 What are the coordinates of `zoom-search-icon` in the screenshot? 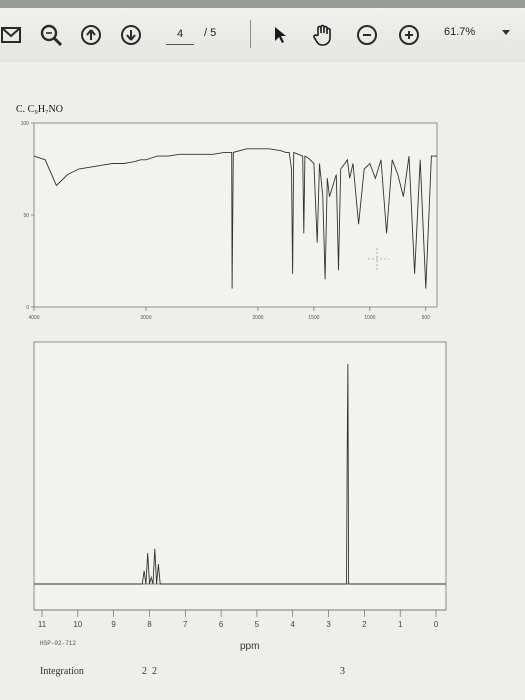 It's located at (51, 35).